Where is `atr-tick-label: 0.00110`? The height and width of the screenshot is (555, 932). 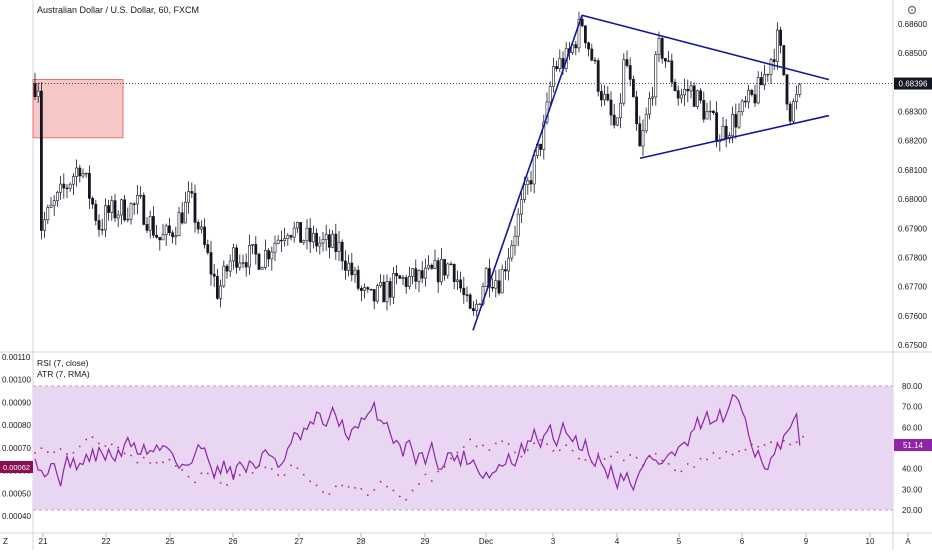 atr-tick-label: 0.00110 is located at coordinates (16, 357).